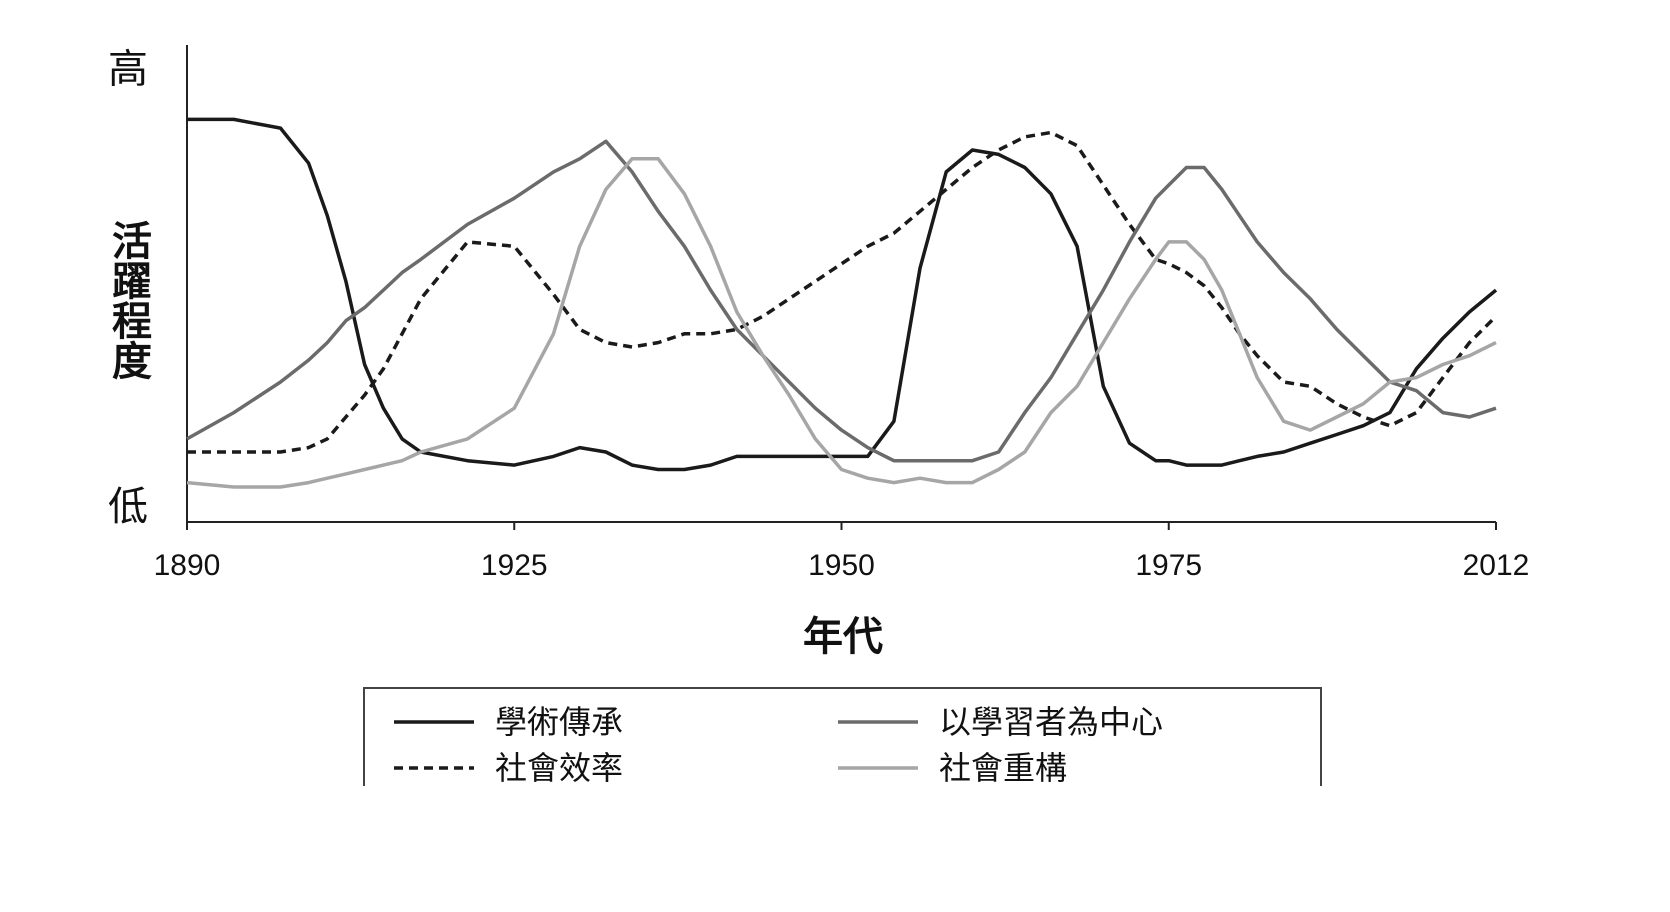 The image size is (1670, 912). Describe the element at coordinates (514, 565) in the screenshot. I see `x-tick-label: 1925` at that location.